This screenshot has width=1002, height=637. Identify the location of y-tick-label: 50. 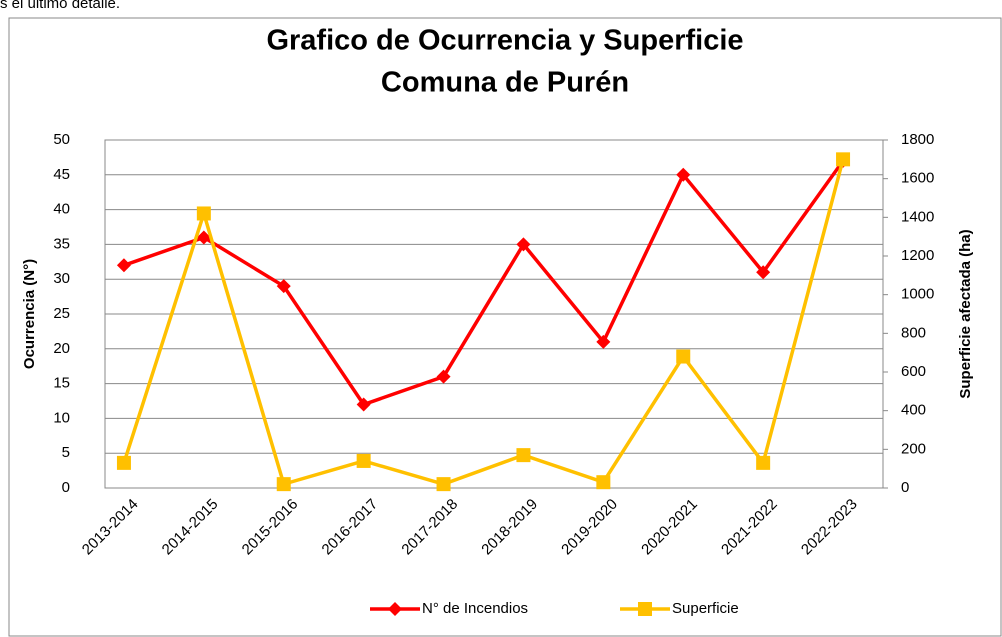
(61, 139).